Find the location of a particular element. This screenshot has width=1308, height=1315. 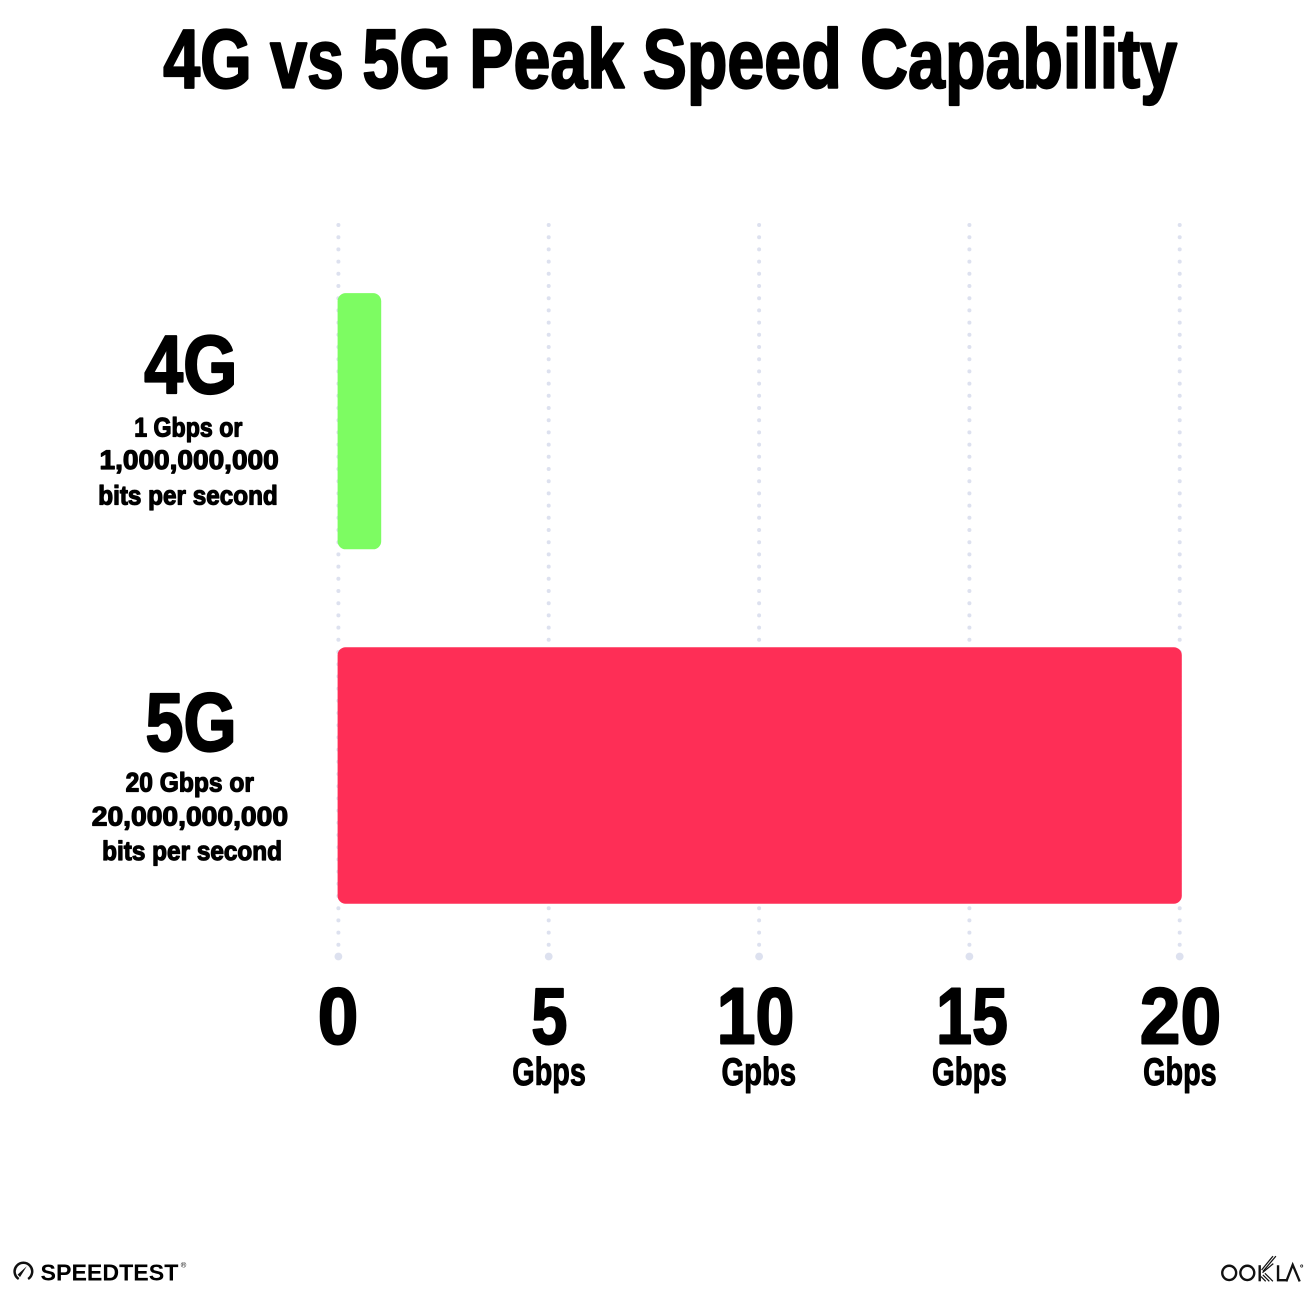

svg-text: 0 is located at coordinates (338, 1016).